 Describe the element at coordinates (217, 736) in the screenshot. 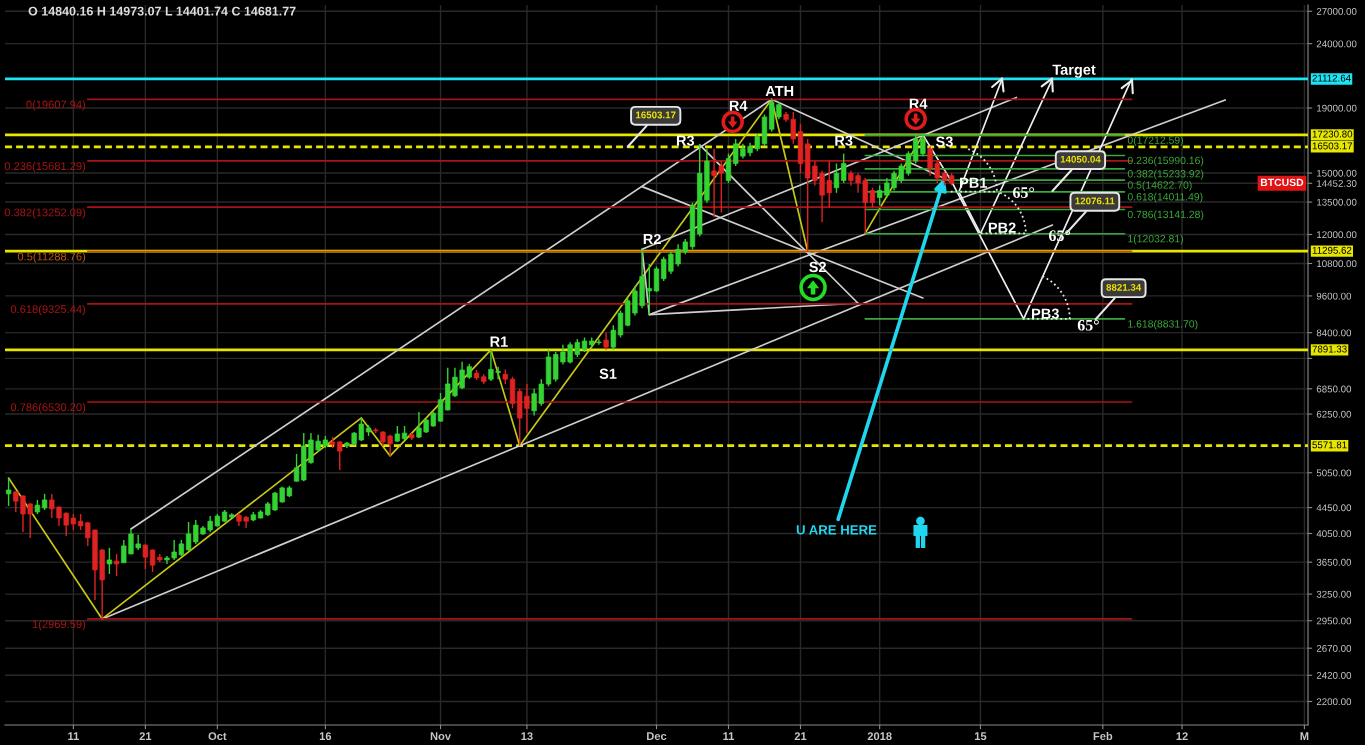

I see `x-tick-label: Oct` at that location.